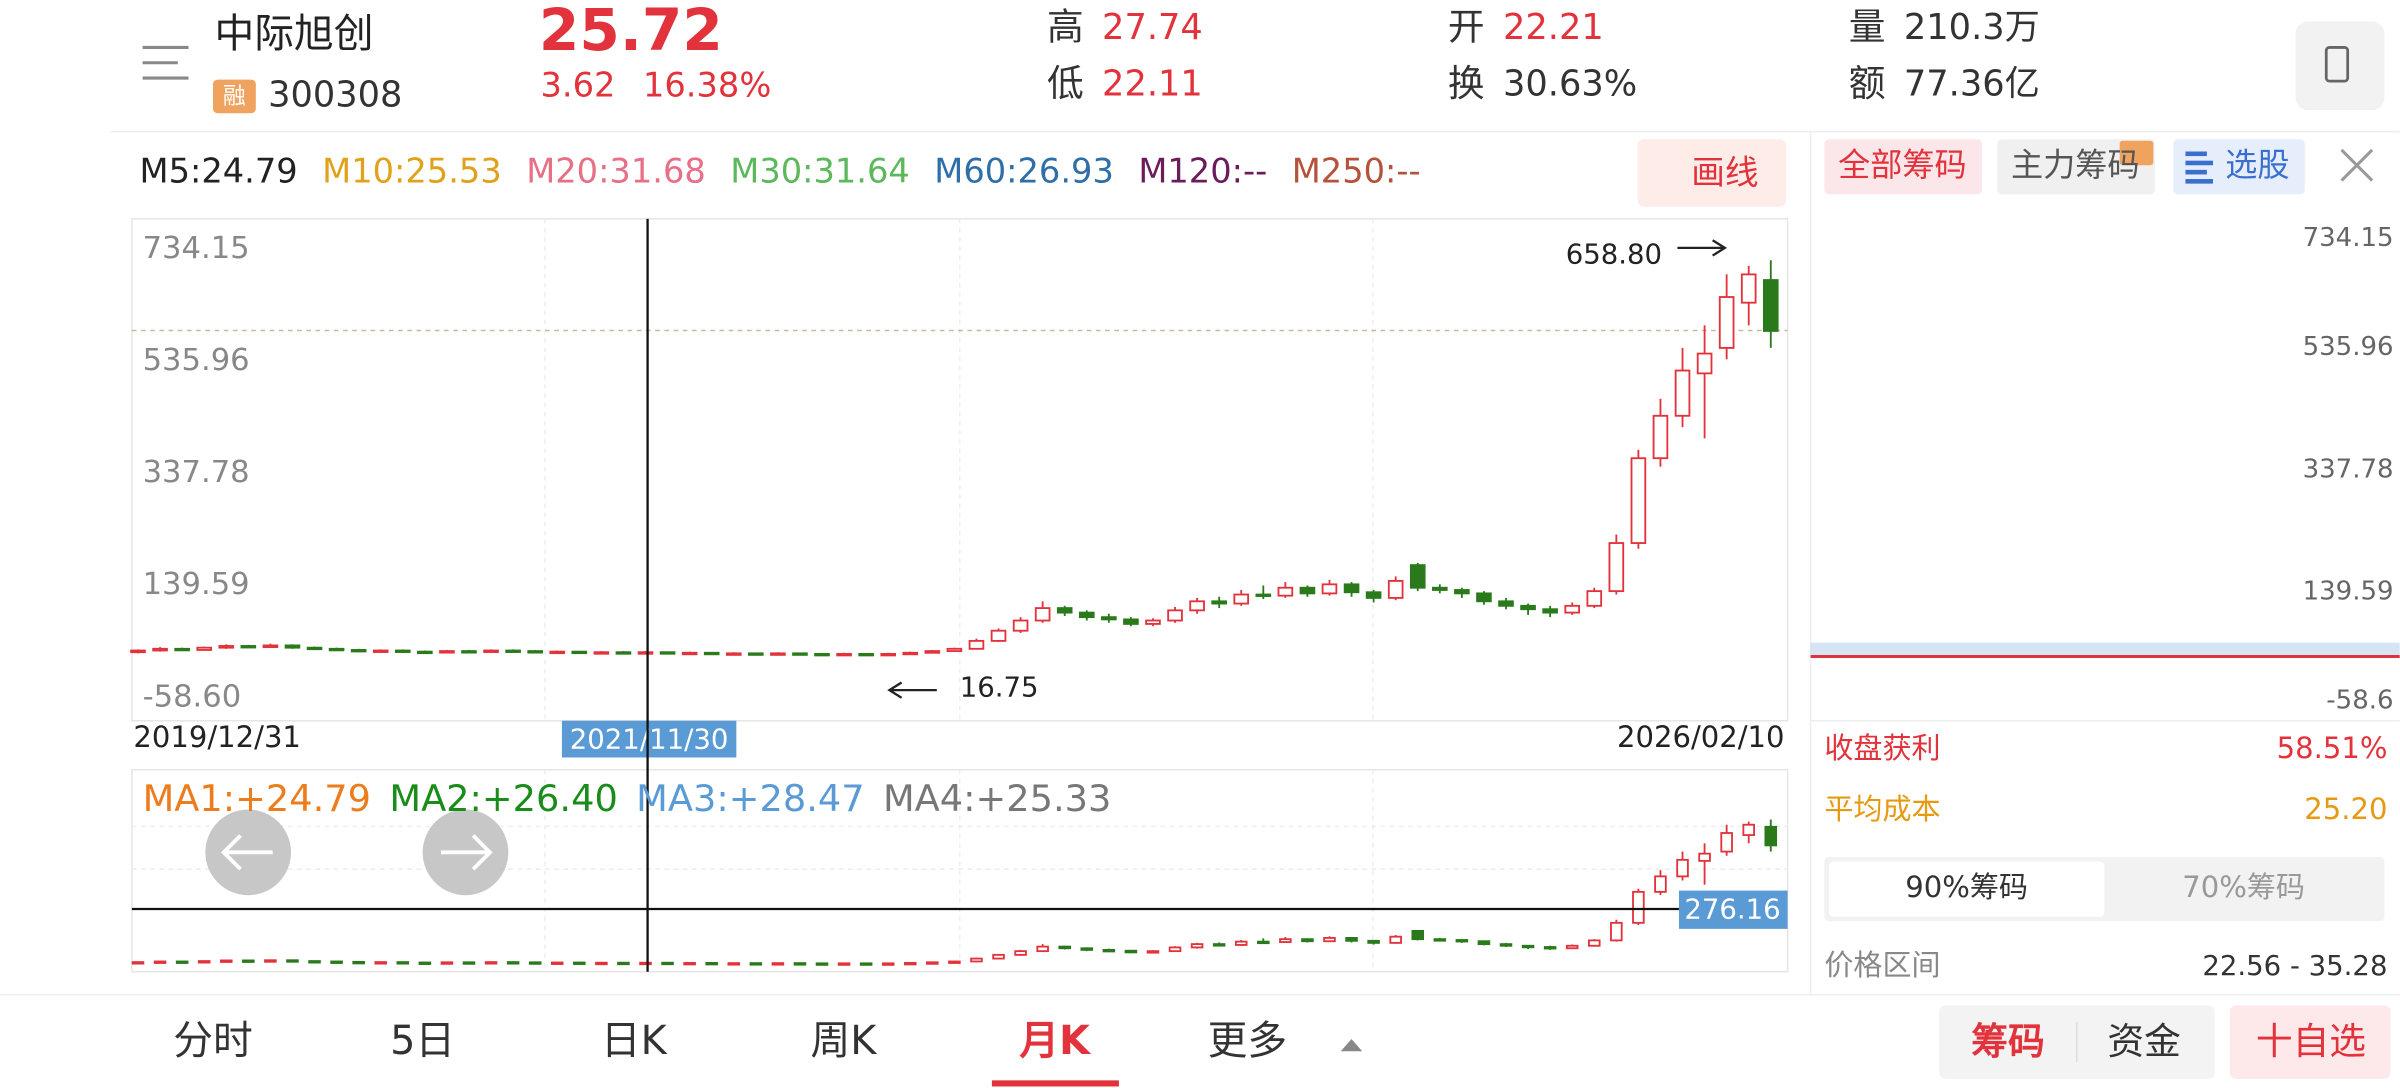 This screenshot has height=1088, width=2400. Describe the element at coordinates (1570, 84) in the screenshot. I see `turnover: 30.63%` at that location.